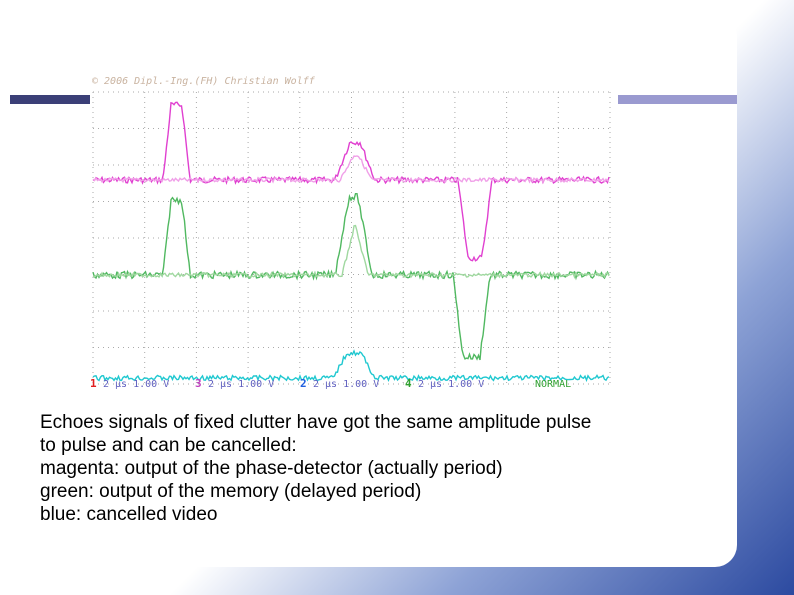 Image resolution: width=794 pixels, height=595 pixels. Describe the element at coordinates (168, 445) in the screenshot. I see `caption-line: to pulse and can be cancelled:` at that location.